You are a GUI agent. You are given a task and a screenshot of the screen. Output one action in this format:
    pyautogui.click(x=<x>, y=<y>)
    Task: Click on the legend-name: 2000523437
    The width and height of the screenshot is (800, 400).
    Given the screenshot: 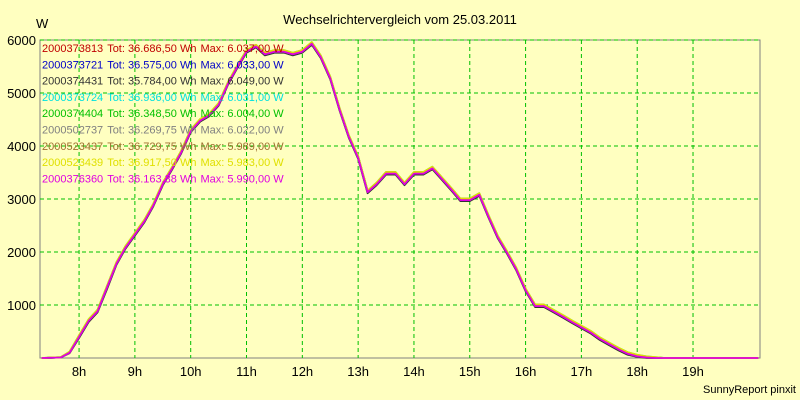 What is the action you would take?
    pyautogui.click(x=72, y=147)
    